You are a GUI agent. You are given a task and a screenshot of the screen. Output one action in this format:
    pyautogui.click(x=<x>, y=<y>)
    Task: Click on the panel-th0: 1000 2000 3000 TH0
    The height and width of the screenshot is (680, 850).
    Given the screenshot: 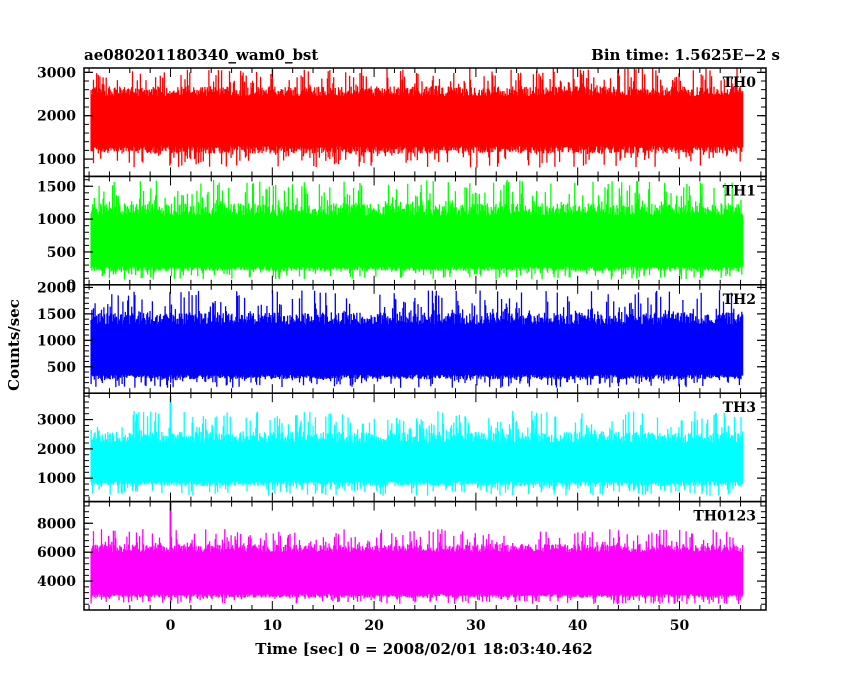 What is the action you would take?
    pyautogui.click(x=402, y=121)
    